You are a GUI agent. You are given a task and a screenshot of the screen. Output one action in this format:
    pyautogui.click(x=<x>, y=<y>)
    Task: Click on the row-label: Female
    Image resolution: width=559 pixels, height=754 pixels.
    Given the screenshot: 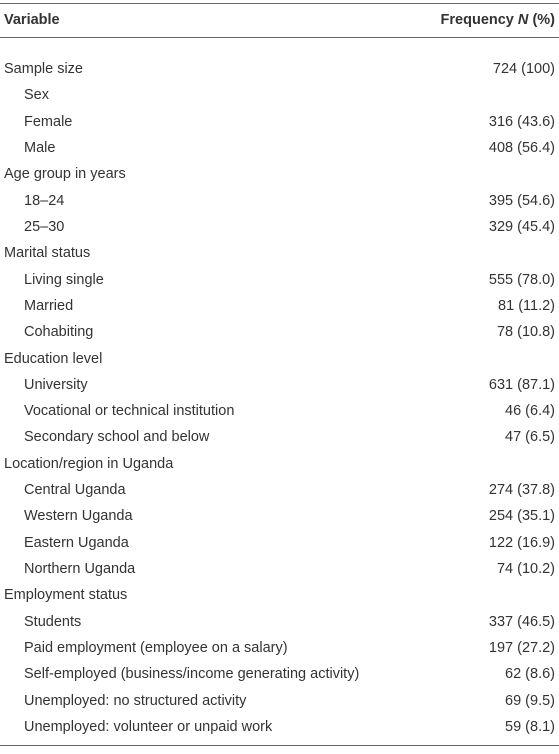 What is the action you would take?
    pyautogui.click(x=48, y=121)
    